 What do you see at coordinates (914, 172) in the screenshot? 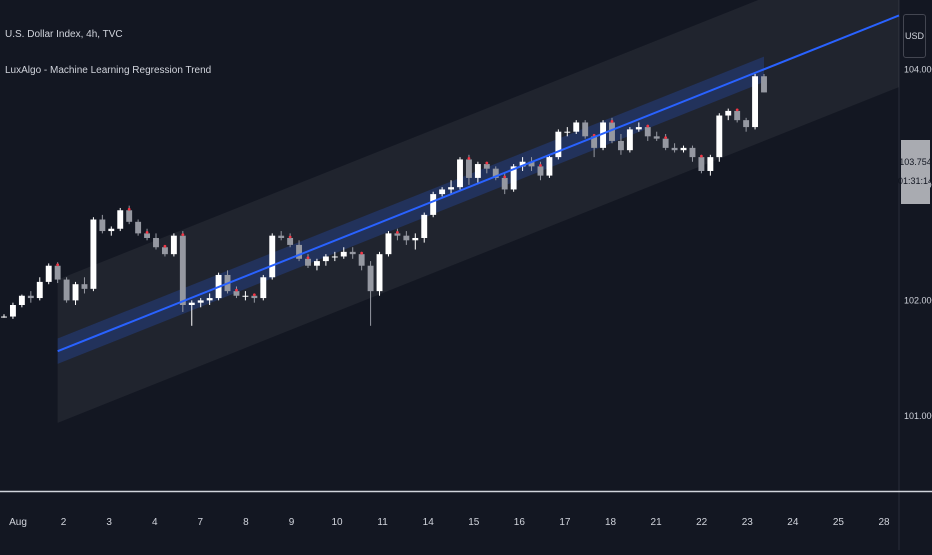
I see `last-price-tag: 103.754 01:31:14` at bounding box center [914, 172].